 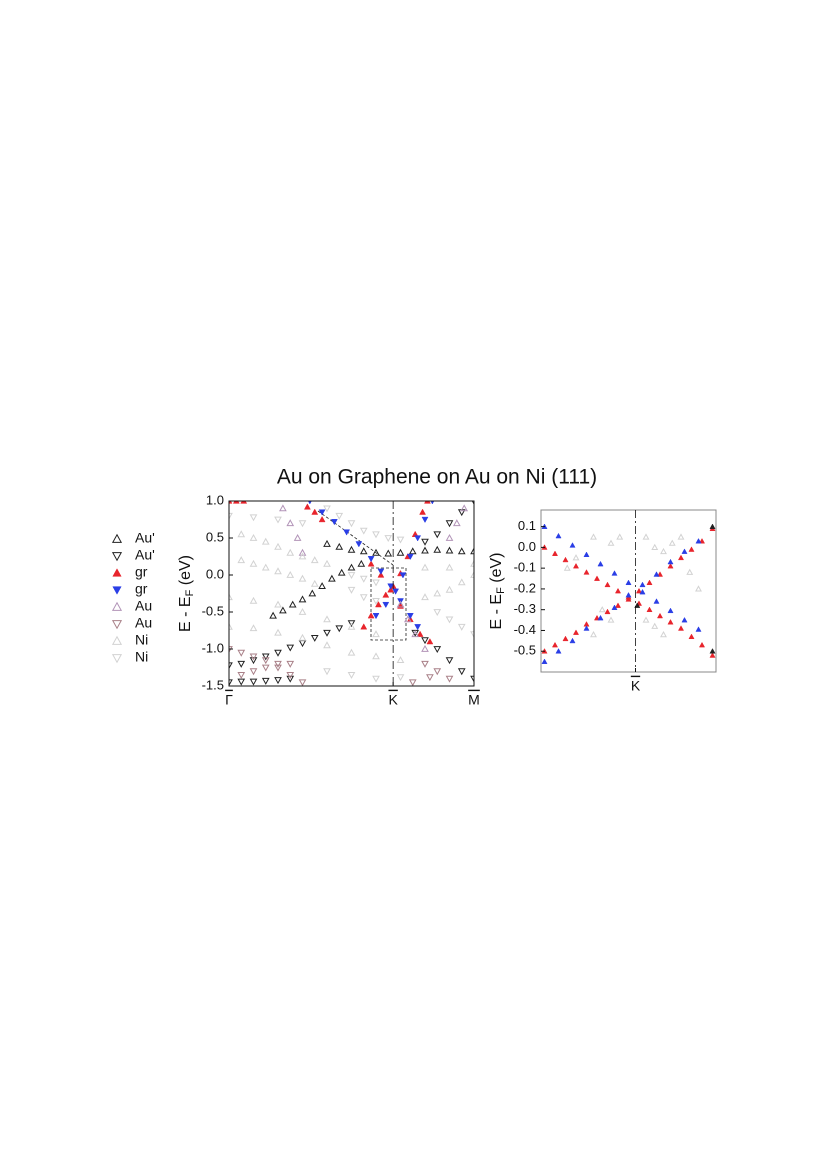 I want to click on legend-label: Au, so click(x=143, y=623).